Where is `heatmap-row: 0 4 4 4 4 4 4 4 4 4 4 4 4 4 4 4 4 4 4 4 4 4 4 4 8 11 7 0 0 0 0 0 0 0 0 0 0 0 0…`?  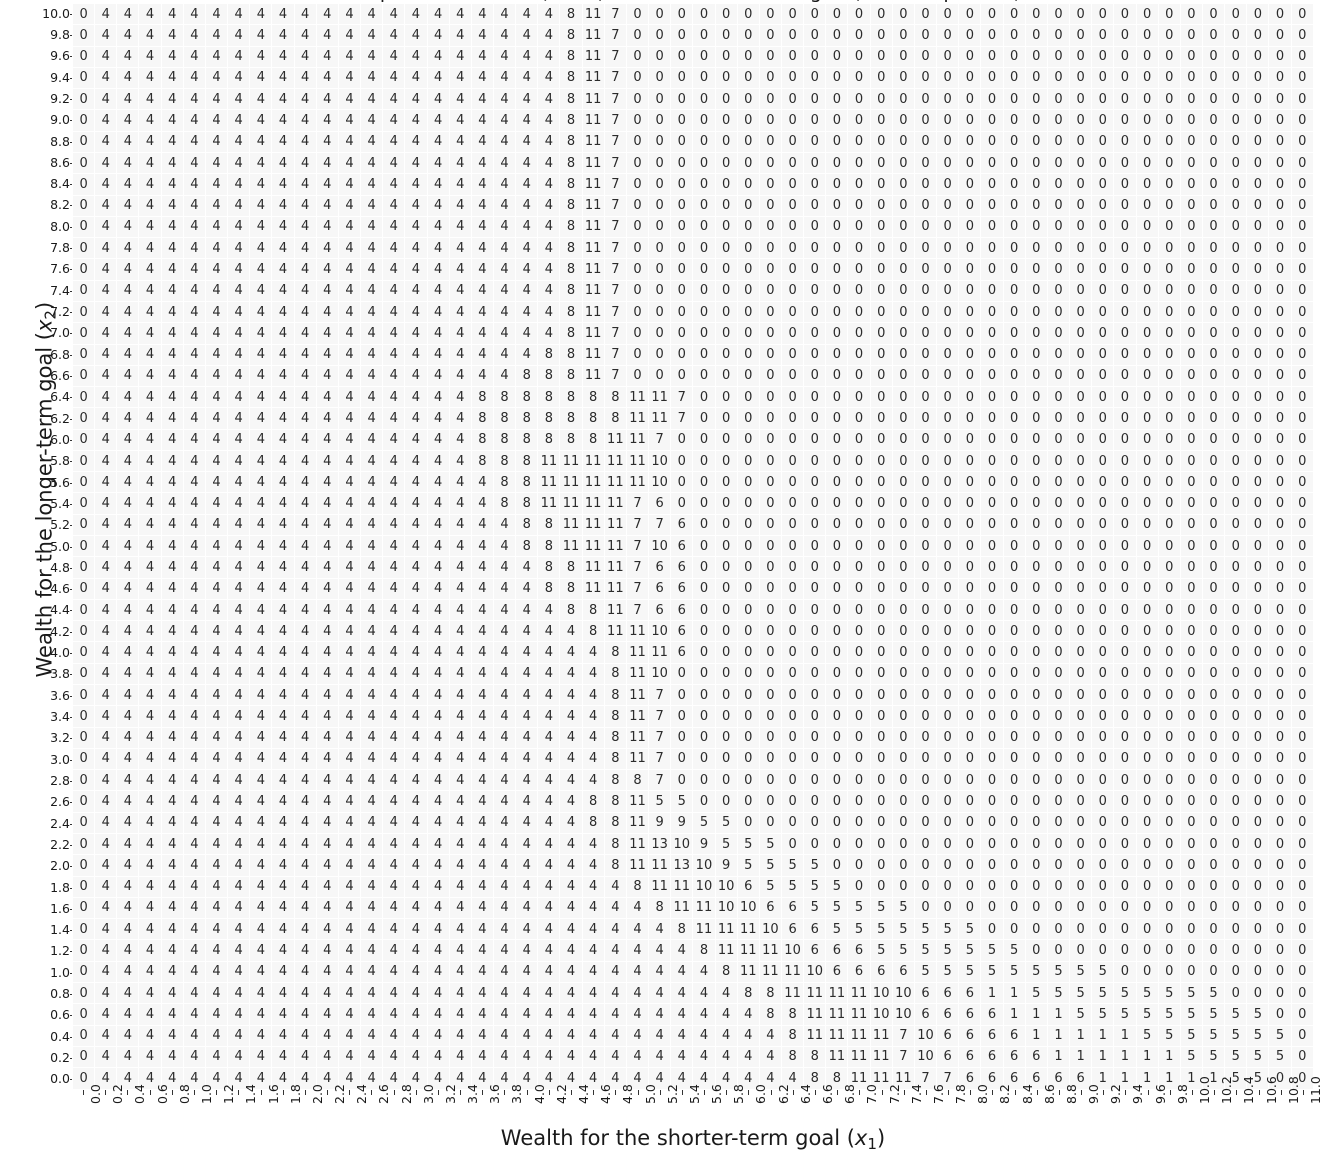
heatmap-row: 0 4 4 4 4 4 4 4 4 4 4 4 4 4 4 4 4 4 4 4 4 4 4 4 8 11 7 0 0 0 0 0 0 0 0 0 0 0 0… is located at coordinates (693, 695).